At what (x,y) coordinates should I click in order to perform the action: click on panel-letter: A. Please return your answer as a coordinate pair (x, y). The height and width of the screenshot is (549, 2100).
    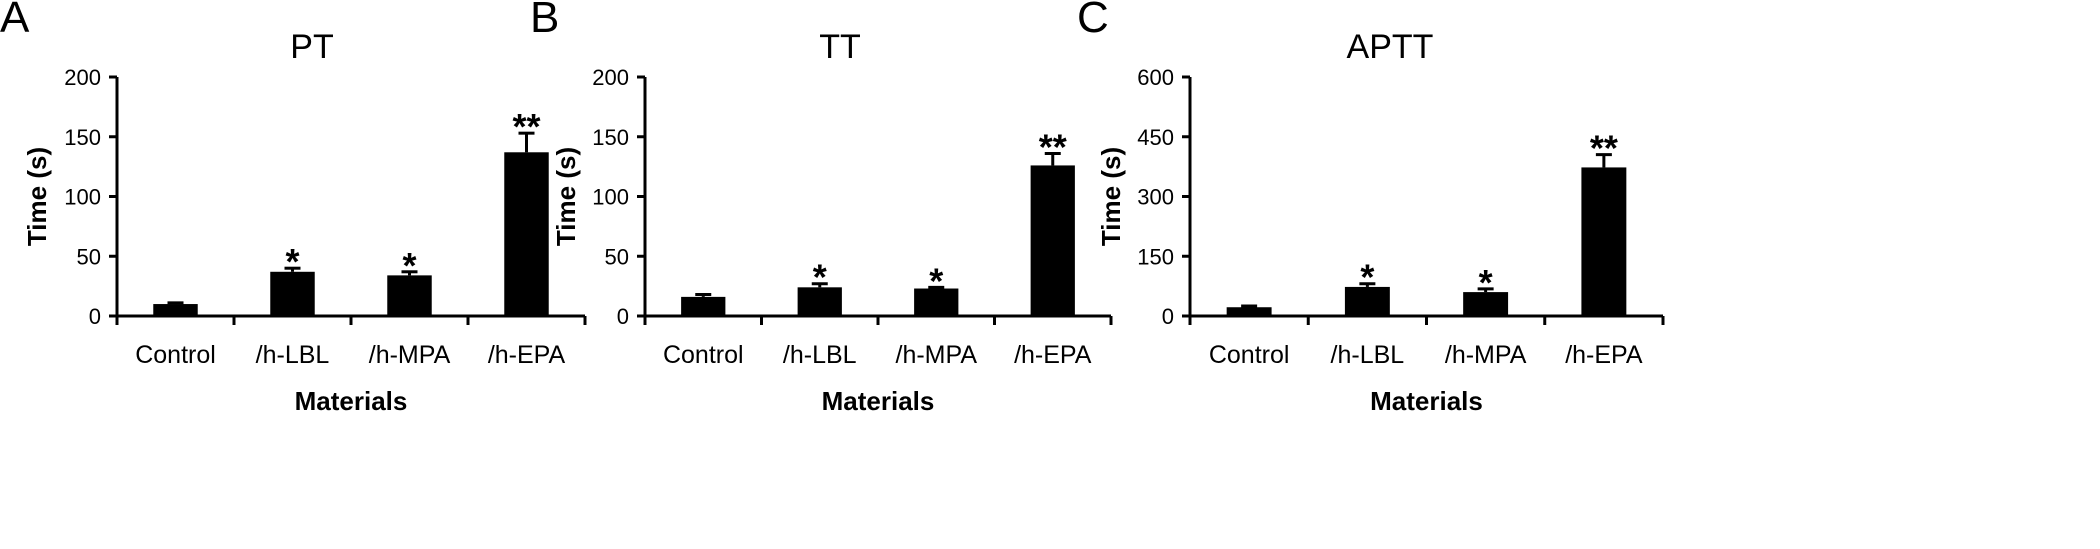
    Looking at the image, I should click on (15, 21).